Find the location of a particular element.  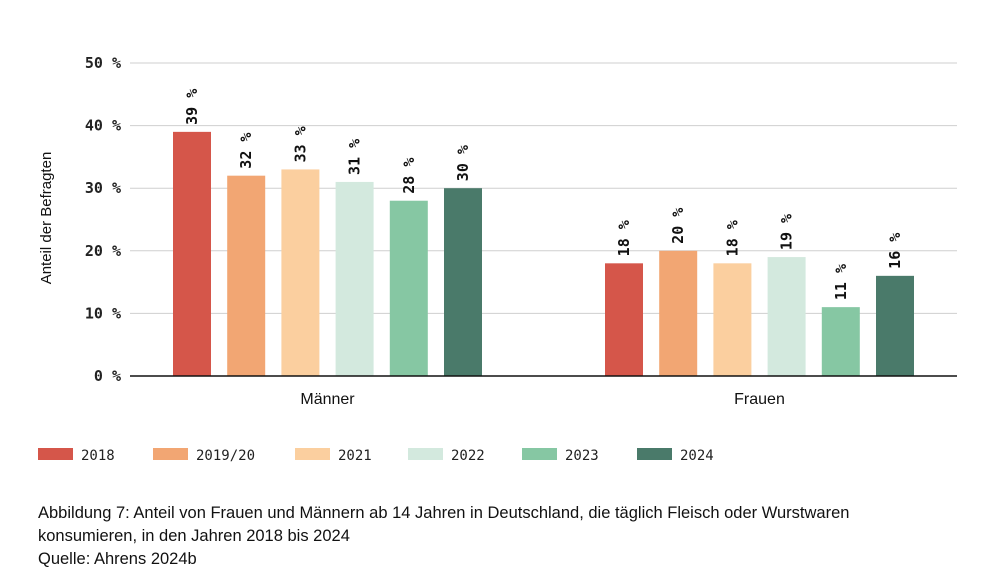

category-labels: Männer Frauen is located at coordinates (542, 399).